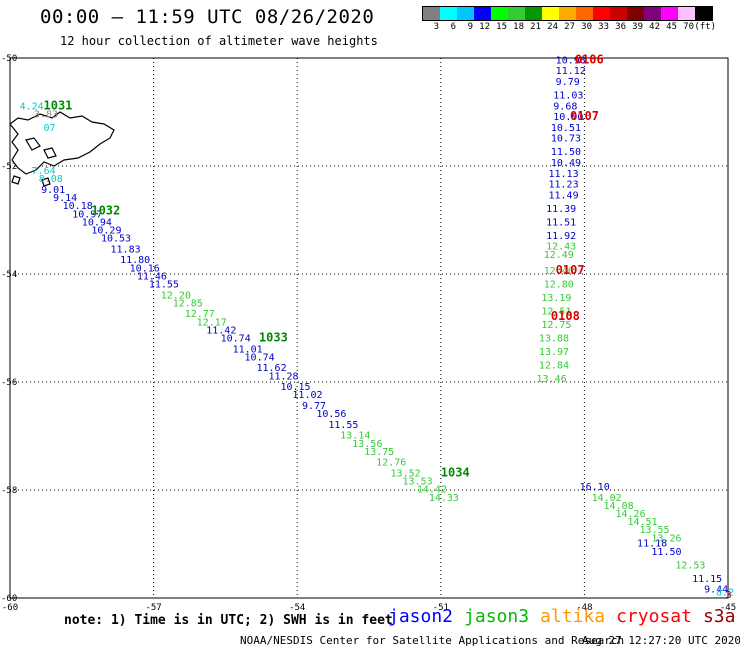 This screenshot has height=650, width=740. I want to click on legend-tick-label: 6, so click(453, 27).